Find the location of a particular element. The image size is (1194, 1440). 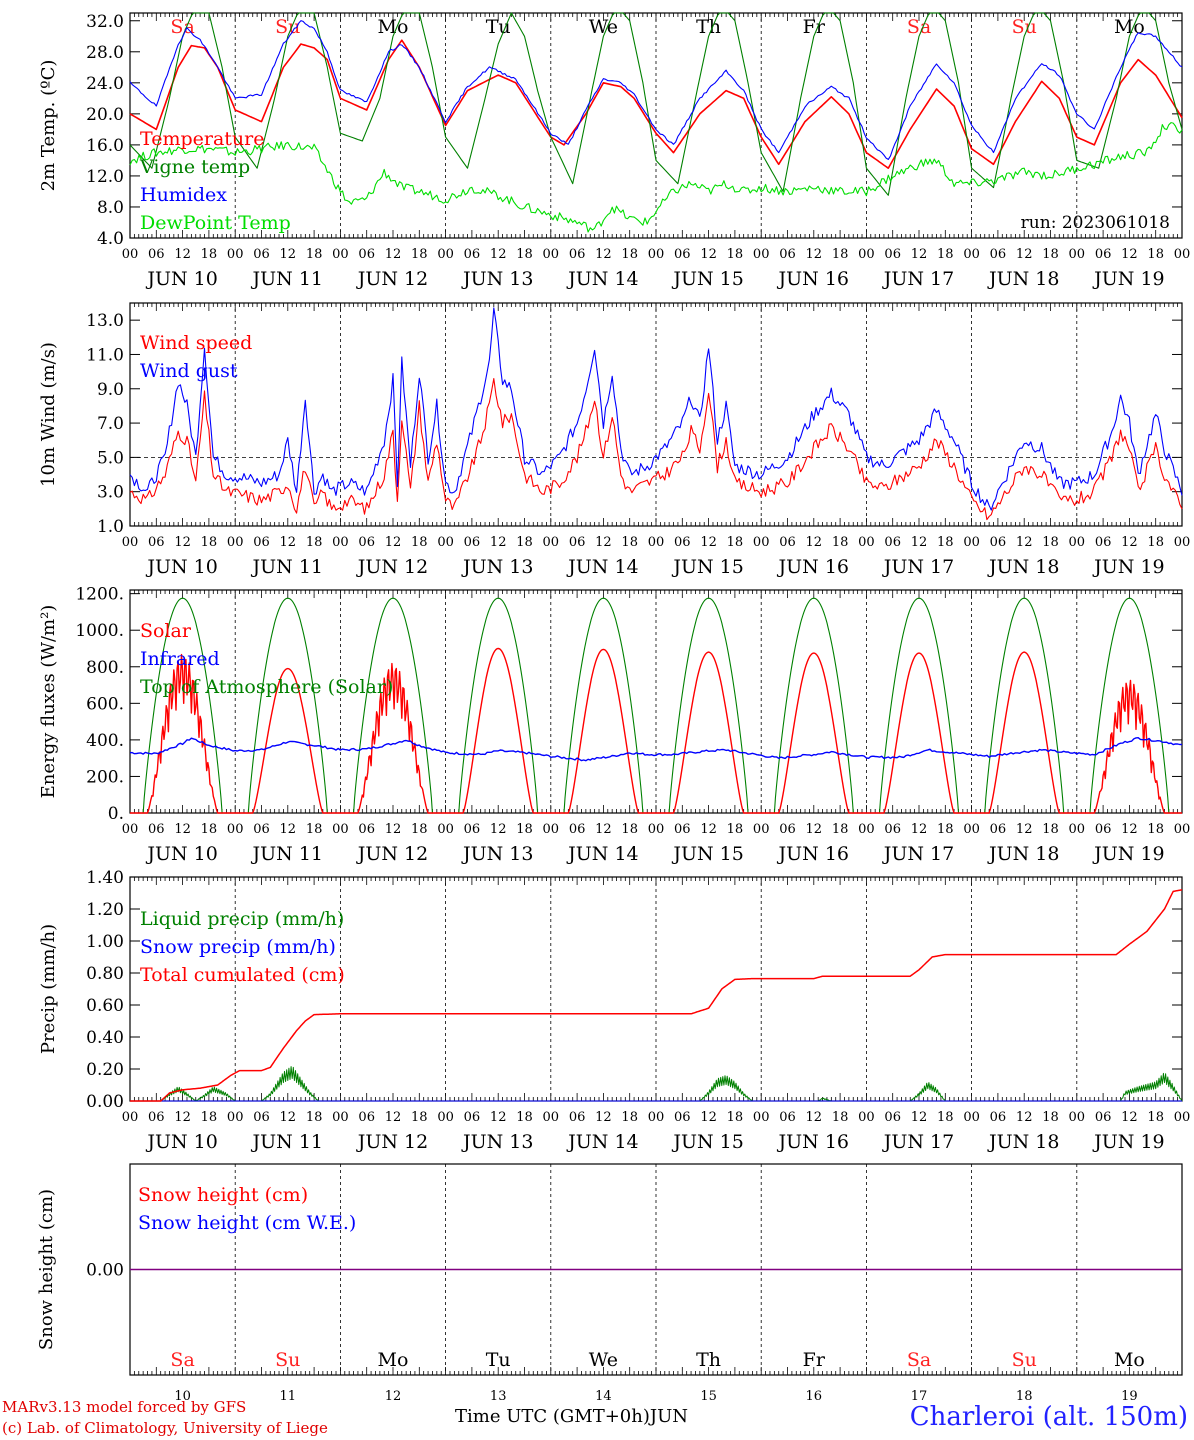

x-date-label: JUN 14 is located at coordinates (602, 854).